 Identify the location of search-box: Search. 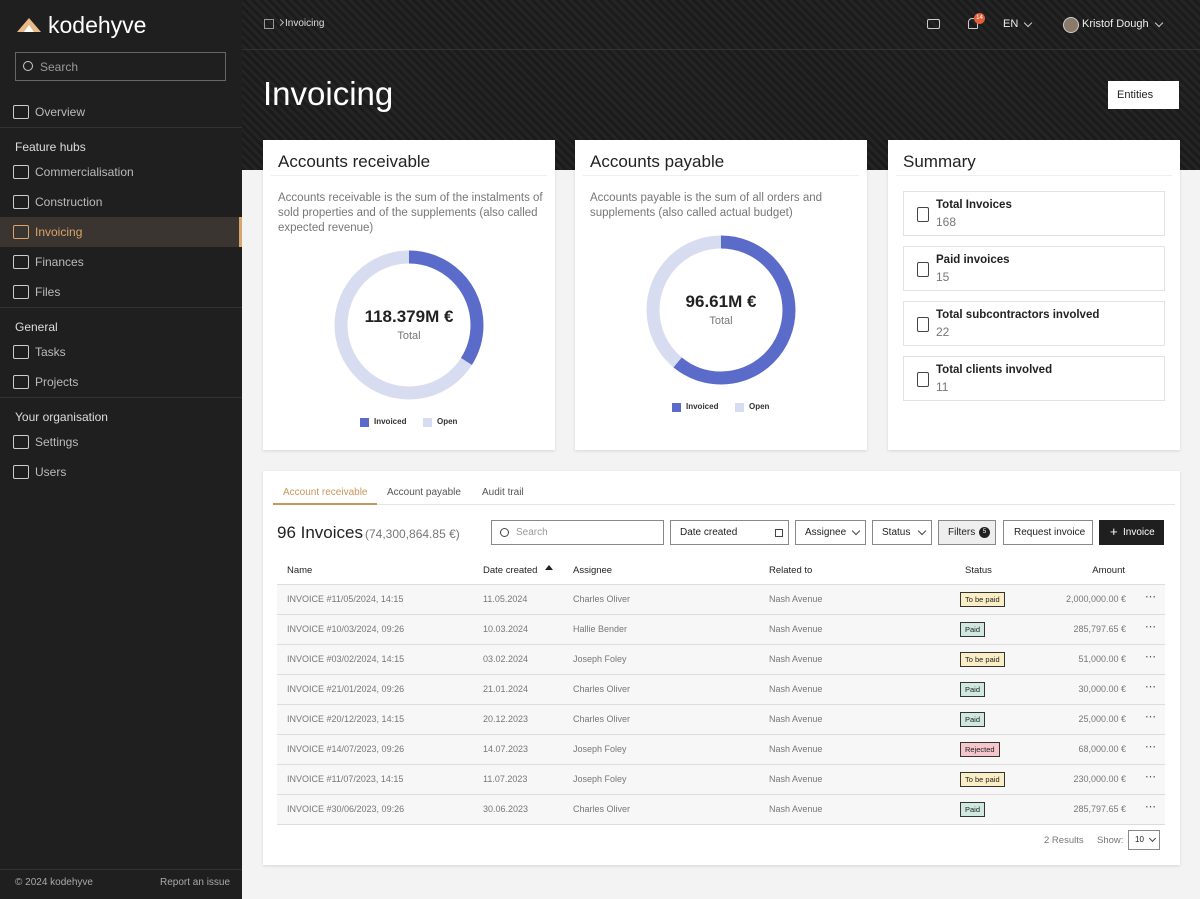
(120, 66).